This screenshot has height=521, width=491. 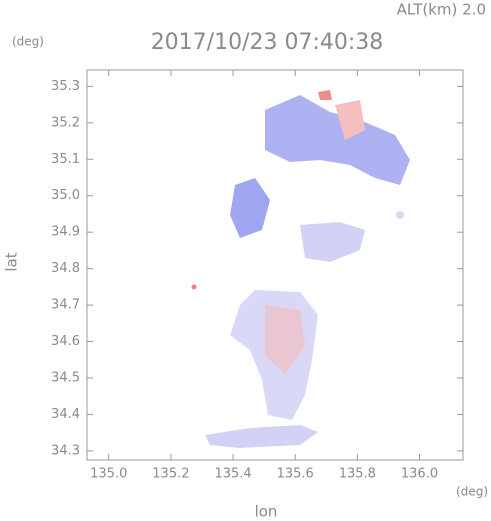 I want to click on chart-title: 2017/10/23 07:40:38, so click(x=267, y=42).